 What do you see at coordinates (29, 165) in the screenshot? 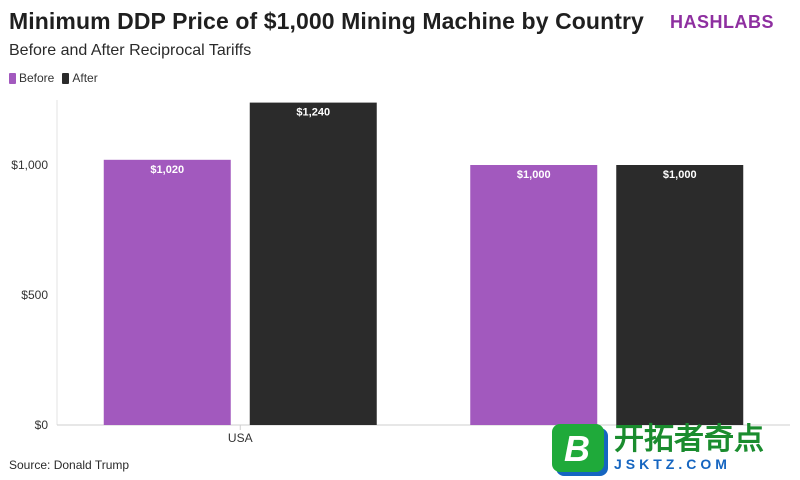
I see `y-tick-label: $1,000` at bounding box center [29, 165].